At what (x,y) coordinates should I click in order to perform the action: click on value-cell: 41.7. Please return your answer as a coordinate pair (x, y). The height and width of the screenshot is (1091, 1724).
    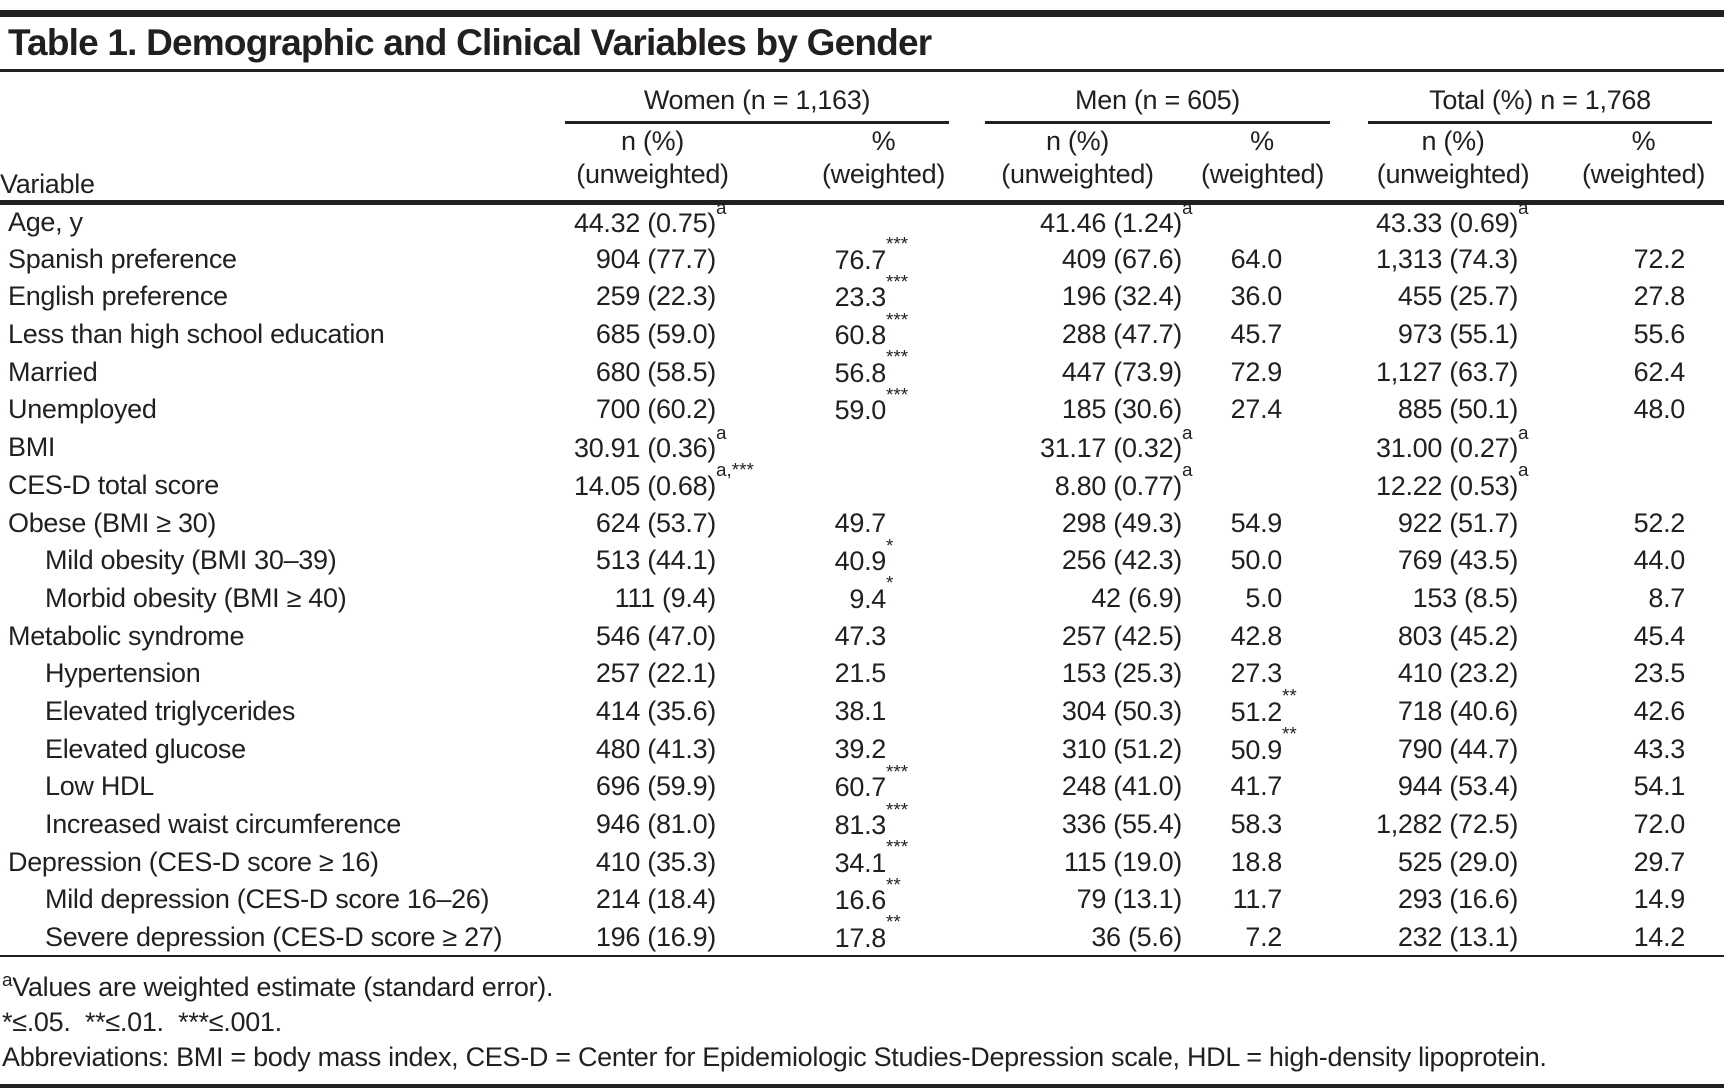
    Looking at the image, I should click on (1272, 787).